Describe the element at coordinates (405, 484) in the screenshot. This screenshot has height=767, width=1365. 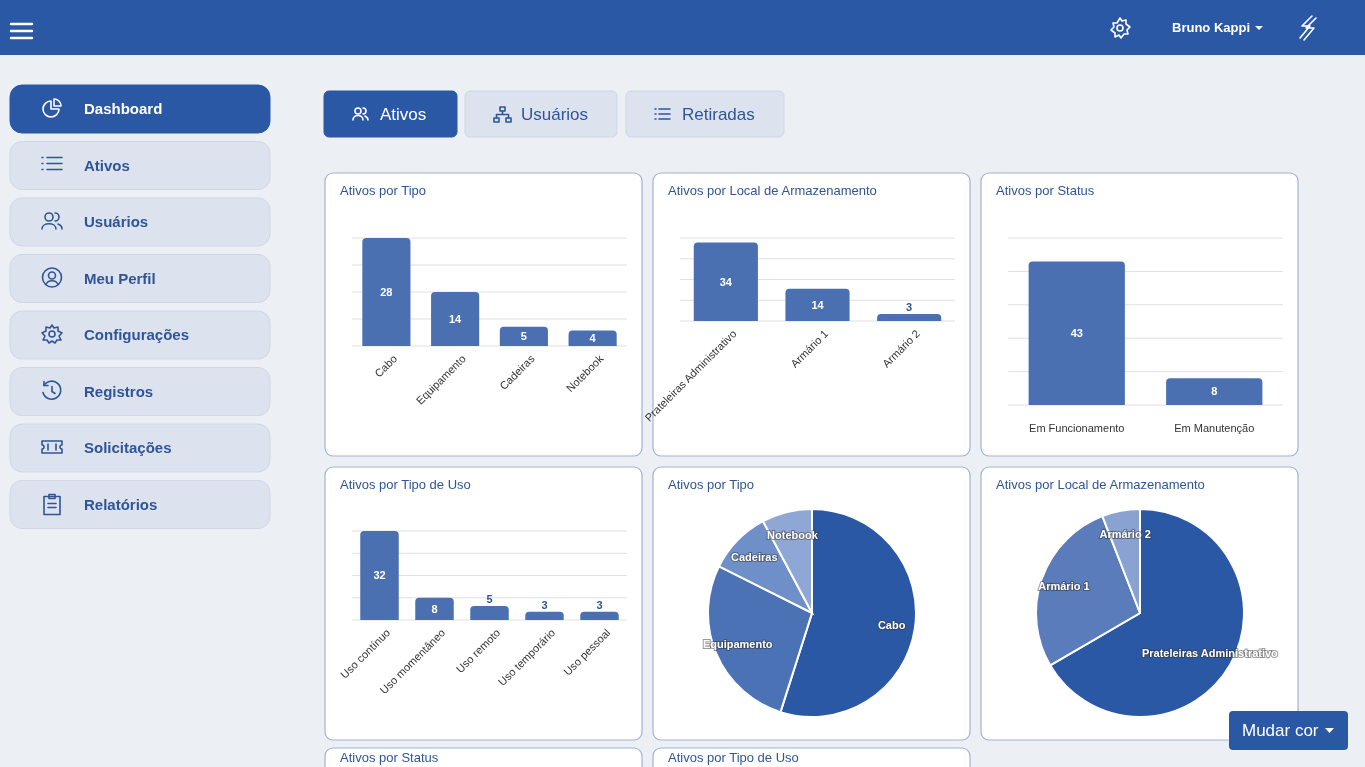
I see `chart-title: Ativos por Tipo de Uso` at that location.